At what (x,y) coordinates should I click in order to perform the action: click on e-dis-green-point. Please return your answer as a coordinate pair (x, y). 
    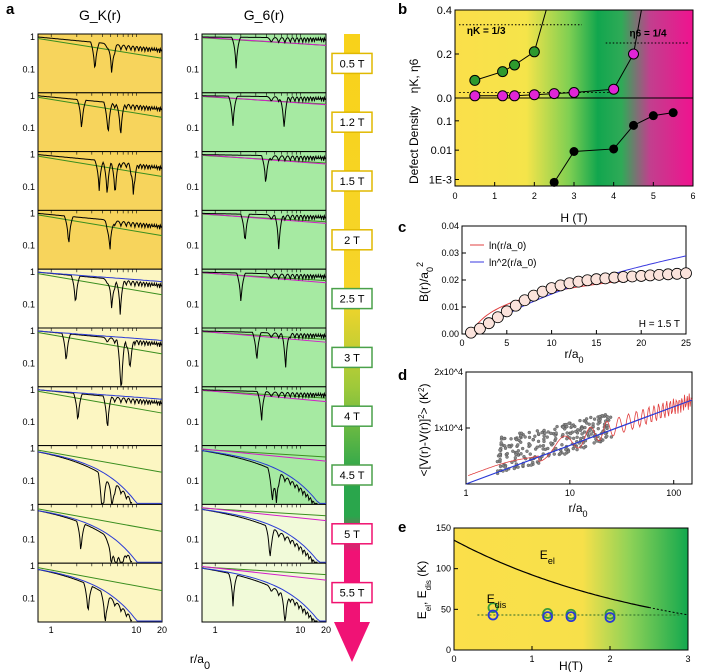
    Looking at the image, I should click on (547, 613).